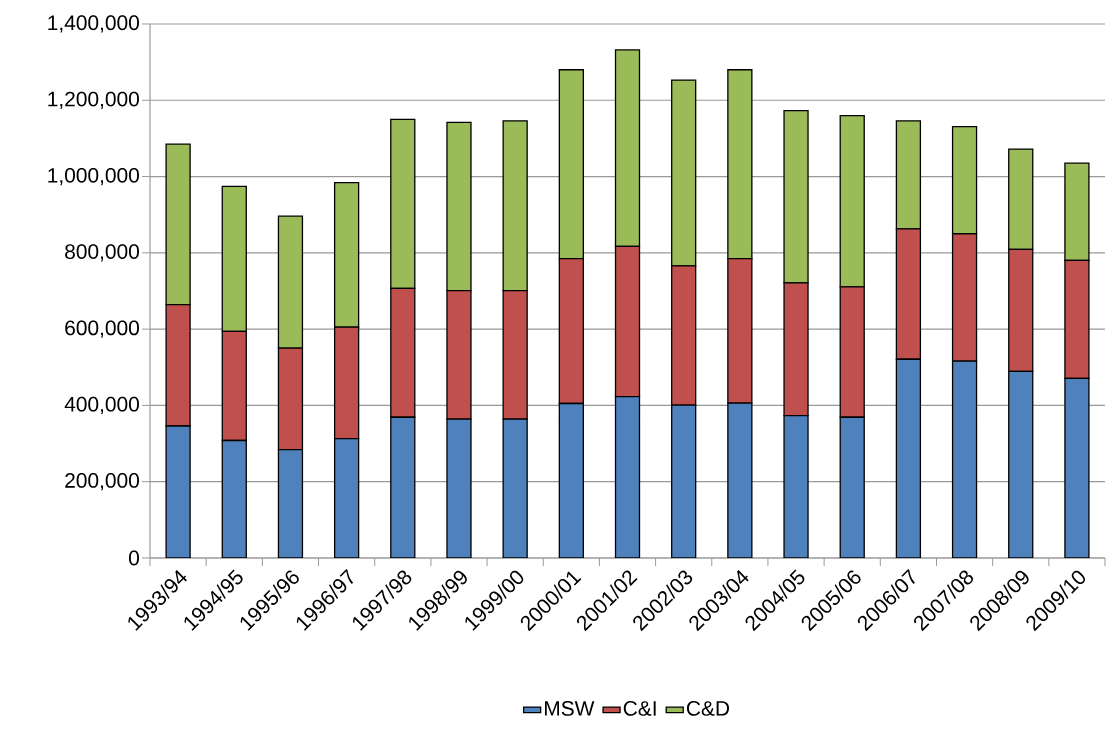  Describe the element at coordinates (102, 482) in the screenshot. I see `y-tick-label: 200,000` at that location.